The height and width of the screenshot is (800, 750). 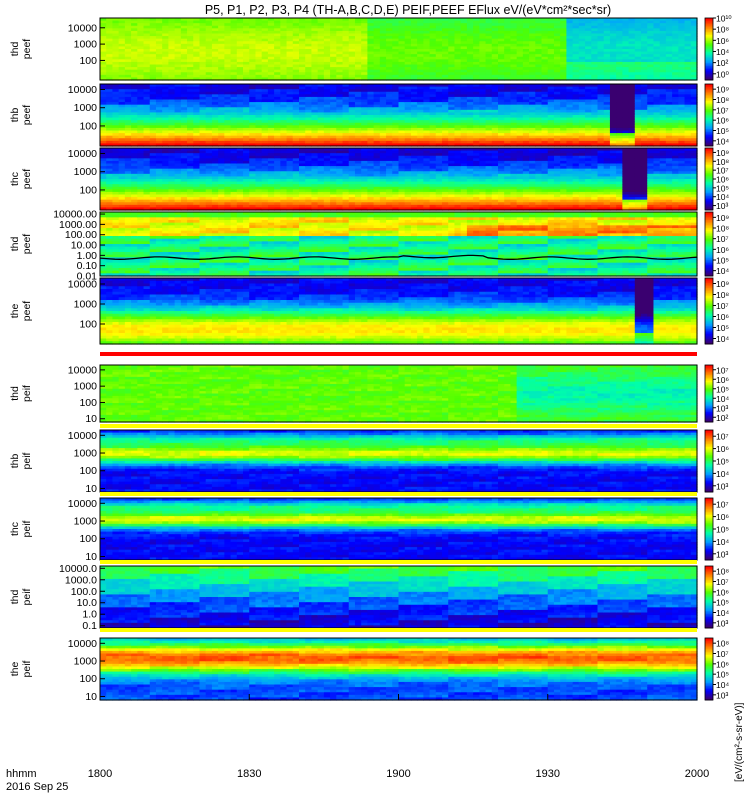 What do you see at coordinates (15, 49) in the screenshot?
I see `panel-label-probe: thd` at bounding box center [15, 49].